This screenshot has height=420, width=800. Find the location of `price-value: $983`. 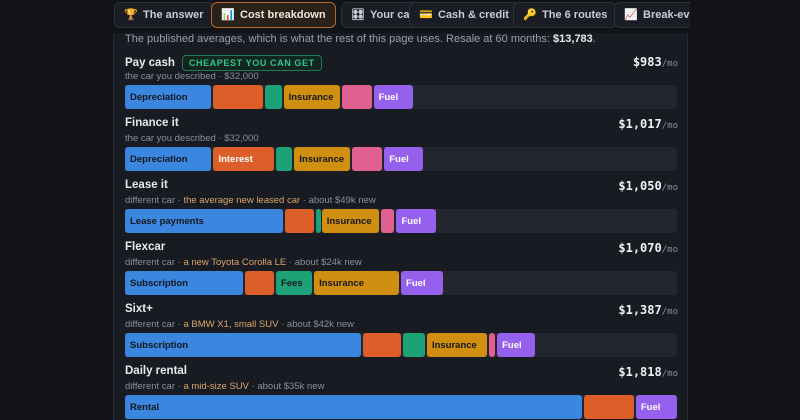

price-value: $983 is located at coordinates (647, 62).